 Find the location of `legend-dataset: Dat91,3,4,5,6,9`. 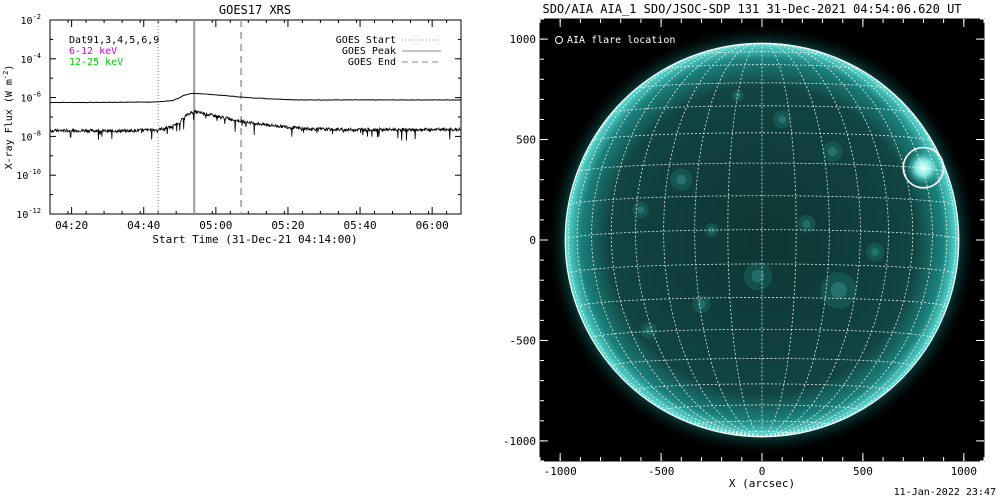

legend-dataset: Dat91,3,4,5,6,9 is located at coordinates (114, 40).